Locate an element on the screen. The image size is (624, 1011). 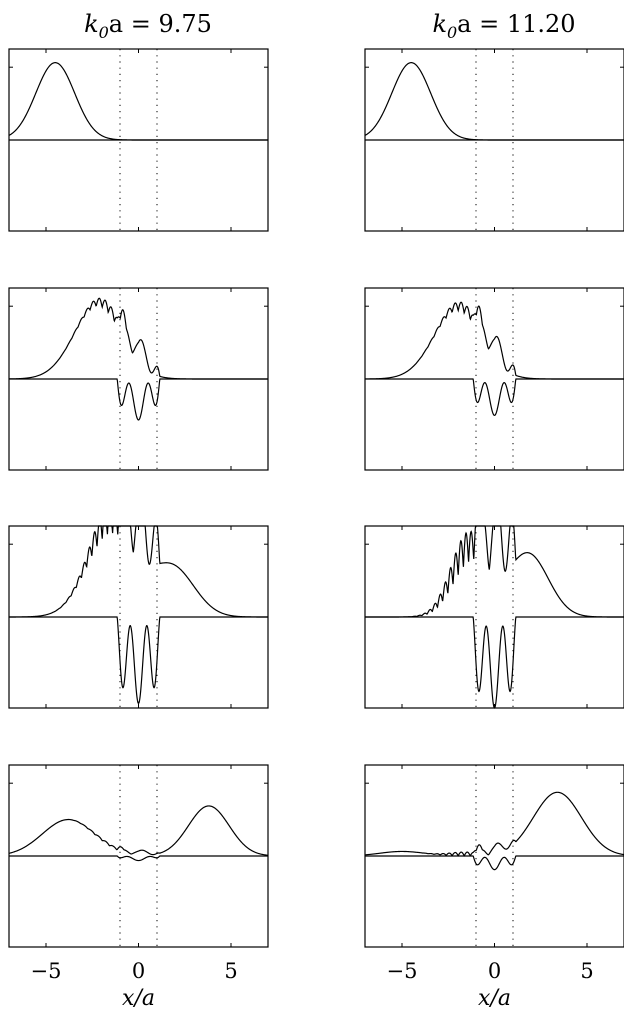
panel-r2-c1 is located at coordinates (494, 617).